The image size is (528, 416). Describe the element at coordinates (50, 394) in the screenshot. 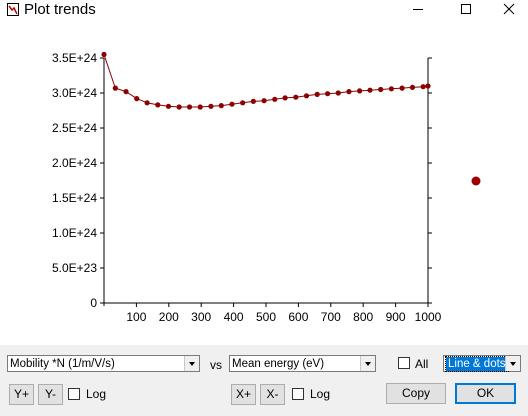

I see `y-minus-button: Y-` at that location.